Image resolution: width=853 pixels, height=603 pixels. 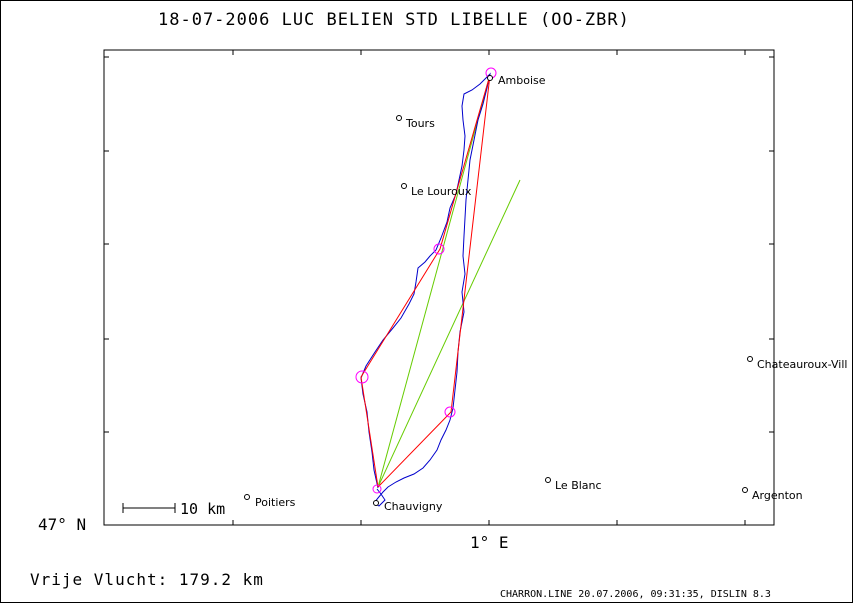 I want to click on city-label: Chauvigny, so click(x=413, y=506).